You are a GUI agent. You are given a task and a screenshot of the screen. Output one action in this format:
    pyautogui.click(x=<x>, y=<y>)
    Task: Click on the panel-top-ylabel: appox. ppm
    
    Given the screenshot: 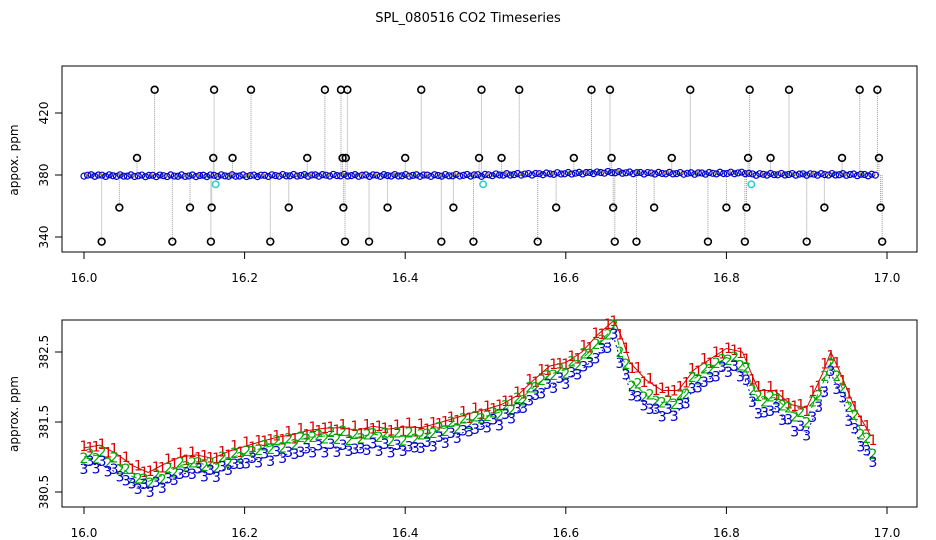 What is the action you would take?
    pyautogui.click(x=14, y=159)
    